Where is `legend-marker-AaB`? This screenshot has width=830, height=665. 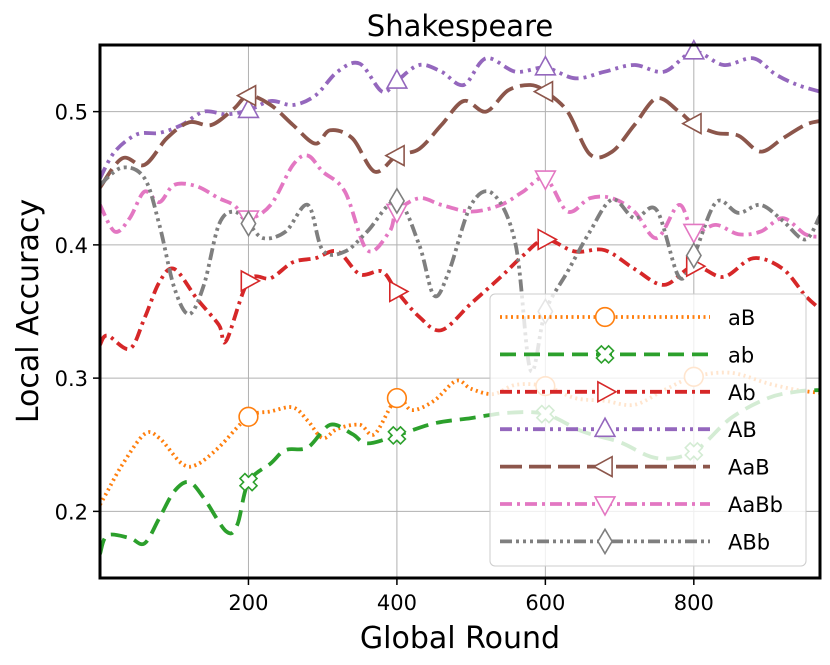
legend-marker-AaB is located at coordinates (602, 466).